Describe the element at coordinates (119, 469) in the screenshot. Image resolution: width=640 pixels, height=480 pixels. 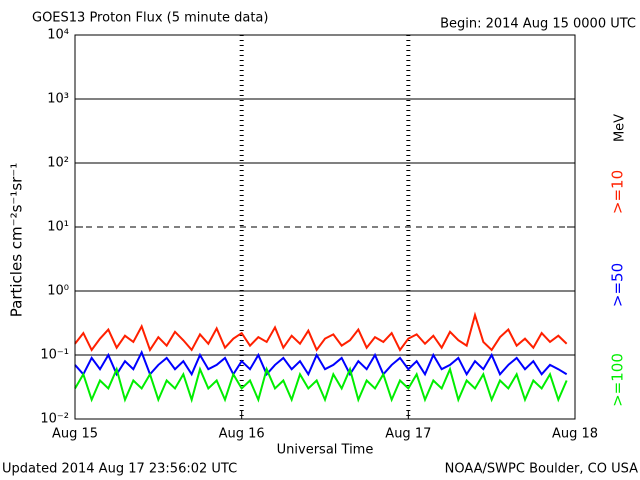
I see `footer-left: Updated 2014 Aug 17 23:56:02 UTC` at that location.